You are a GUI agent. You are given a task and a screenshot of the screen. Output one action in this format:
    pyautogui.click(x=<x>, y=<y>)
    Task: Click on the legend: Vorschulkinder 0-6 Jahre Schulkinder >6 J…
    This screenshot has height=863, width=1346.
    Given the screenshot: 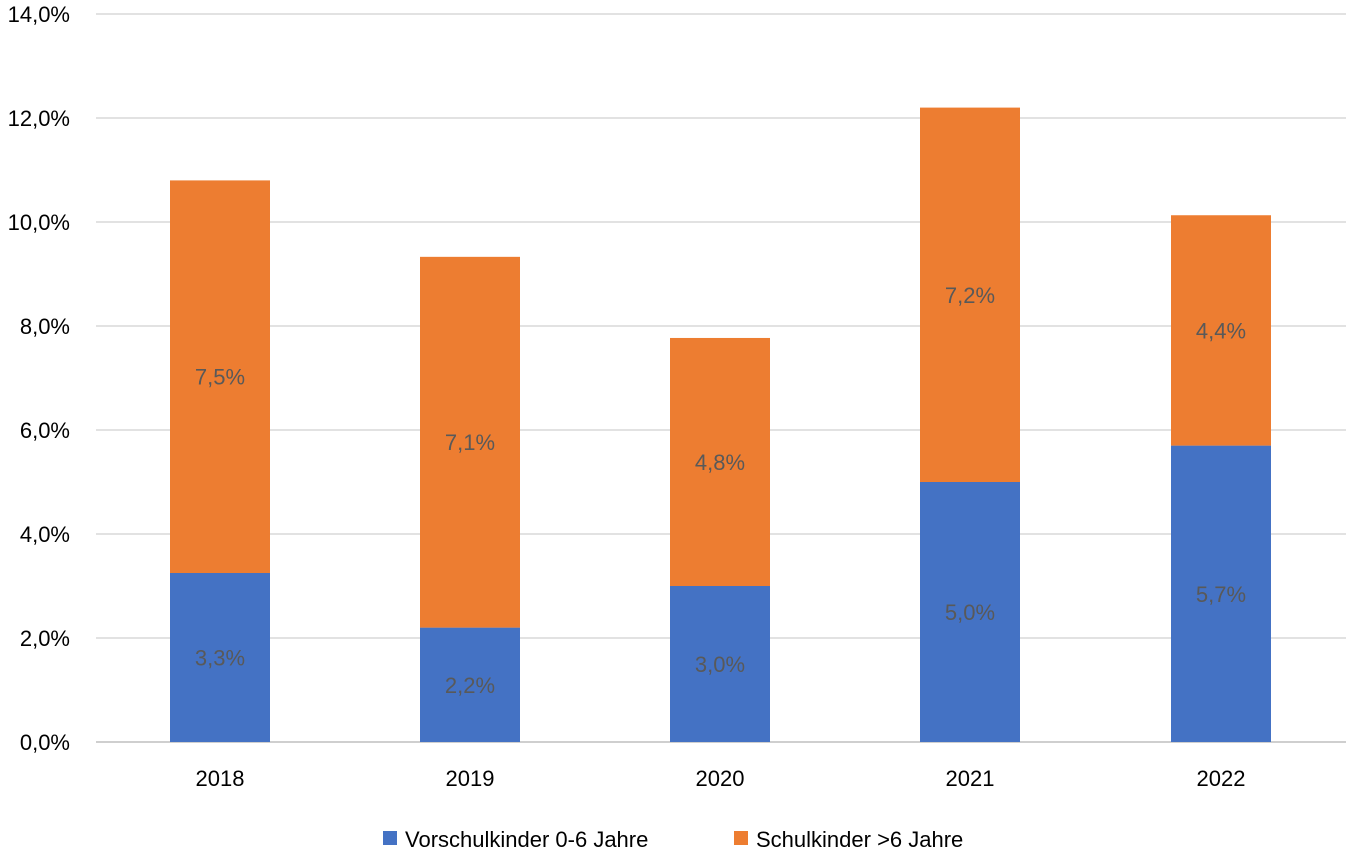 What is the action you would take?
    pyautogui.click(x=673, y=839)
    